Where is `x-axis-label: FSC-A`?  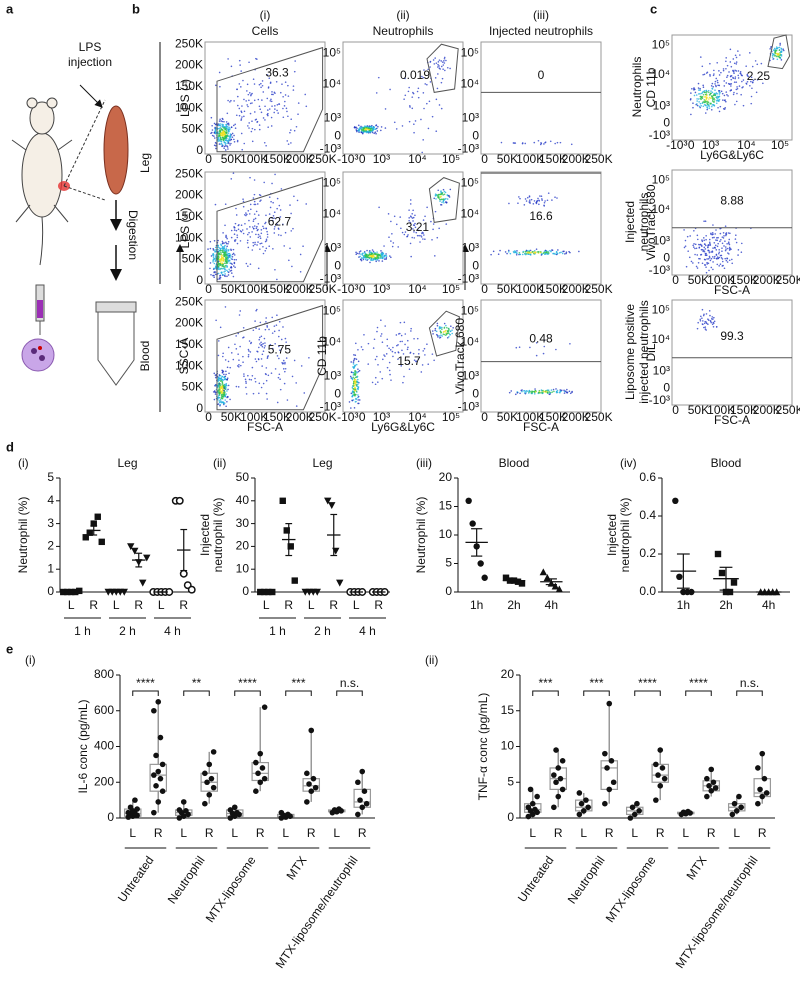
x-axis-label: FSC-A is located at coordinates (732, 420).